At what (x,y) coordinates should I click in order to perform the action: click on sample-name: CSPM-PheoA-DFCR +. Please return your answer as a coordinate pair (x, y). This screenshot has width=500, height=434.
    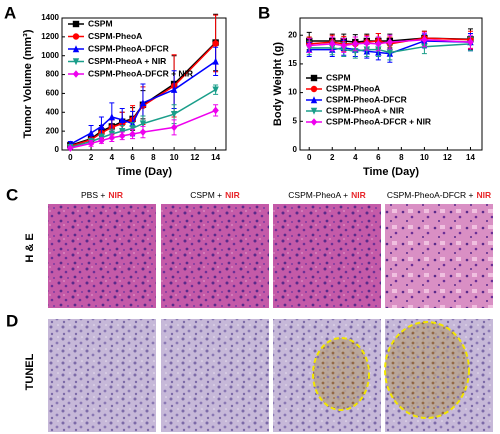
    Looking at the image, I should click on (430, 195).